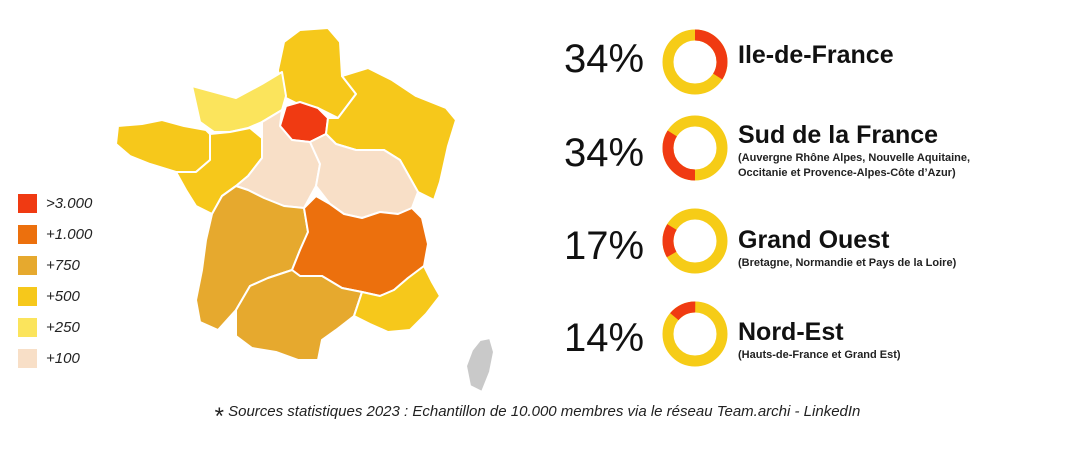  I want to click on legend-item: +250, so click(55, 327).